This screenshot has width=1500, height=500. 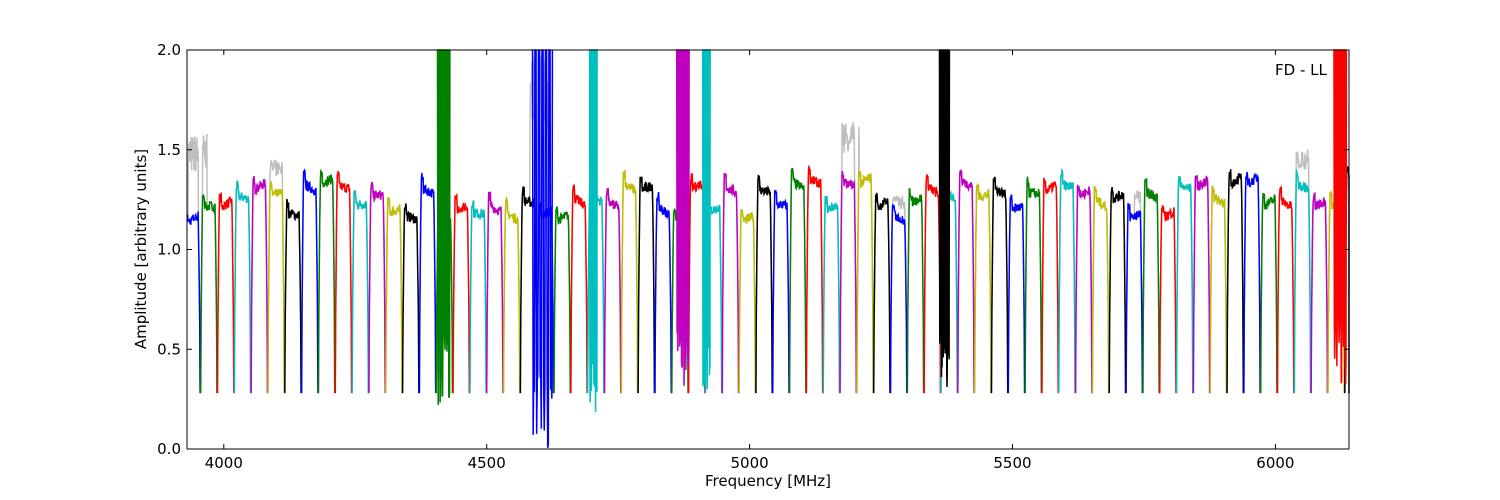 I want to click on y-axis-label: Amplitude [arbitrary units], so click(x=141, y=249).